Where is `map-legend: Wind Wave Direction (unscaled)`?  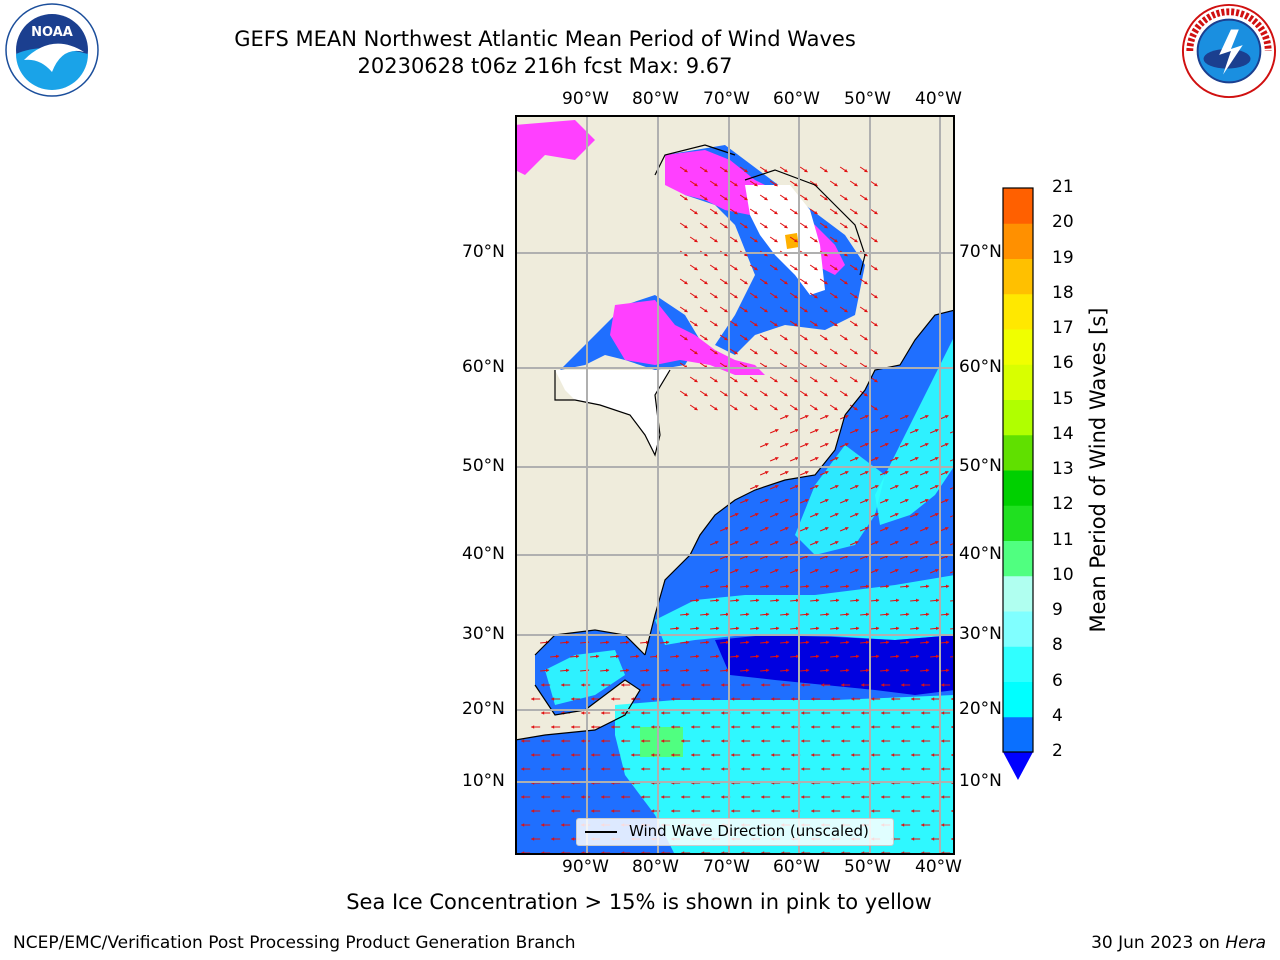 map-legend: Wind Wave Direction (unscaled) is located at coordinates (735, 832).